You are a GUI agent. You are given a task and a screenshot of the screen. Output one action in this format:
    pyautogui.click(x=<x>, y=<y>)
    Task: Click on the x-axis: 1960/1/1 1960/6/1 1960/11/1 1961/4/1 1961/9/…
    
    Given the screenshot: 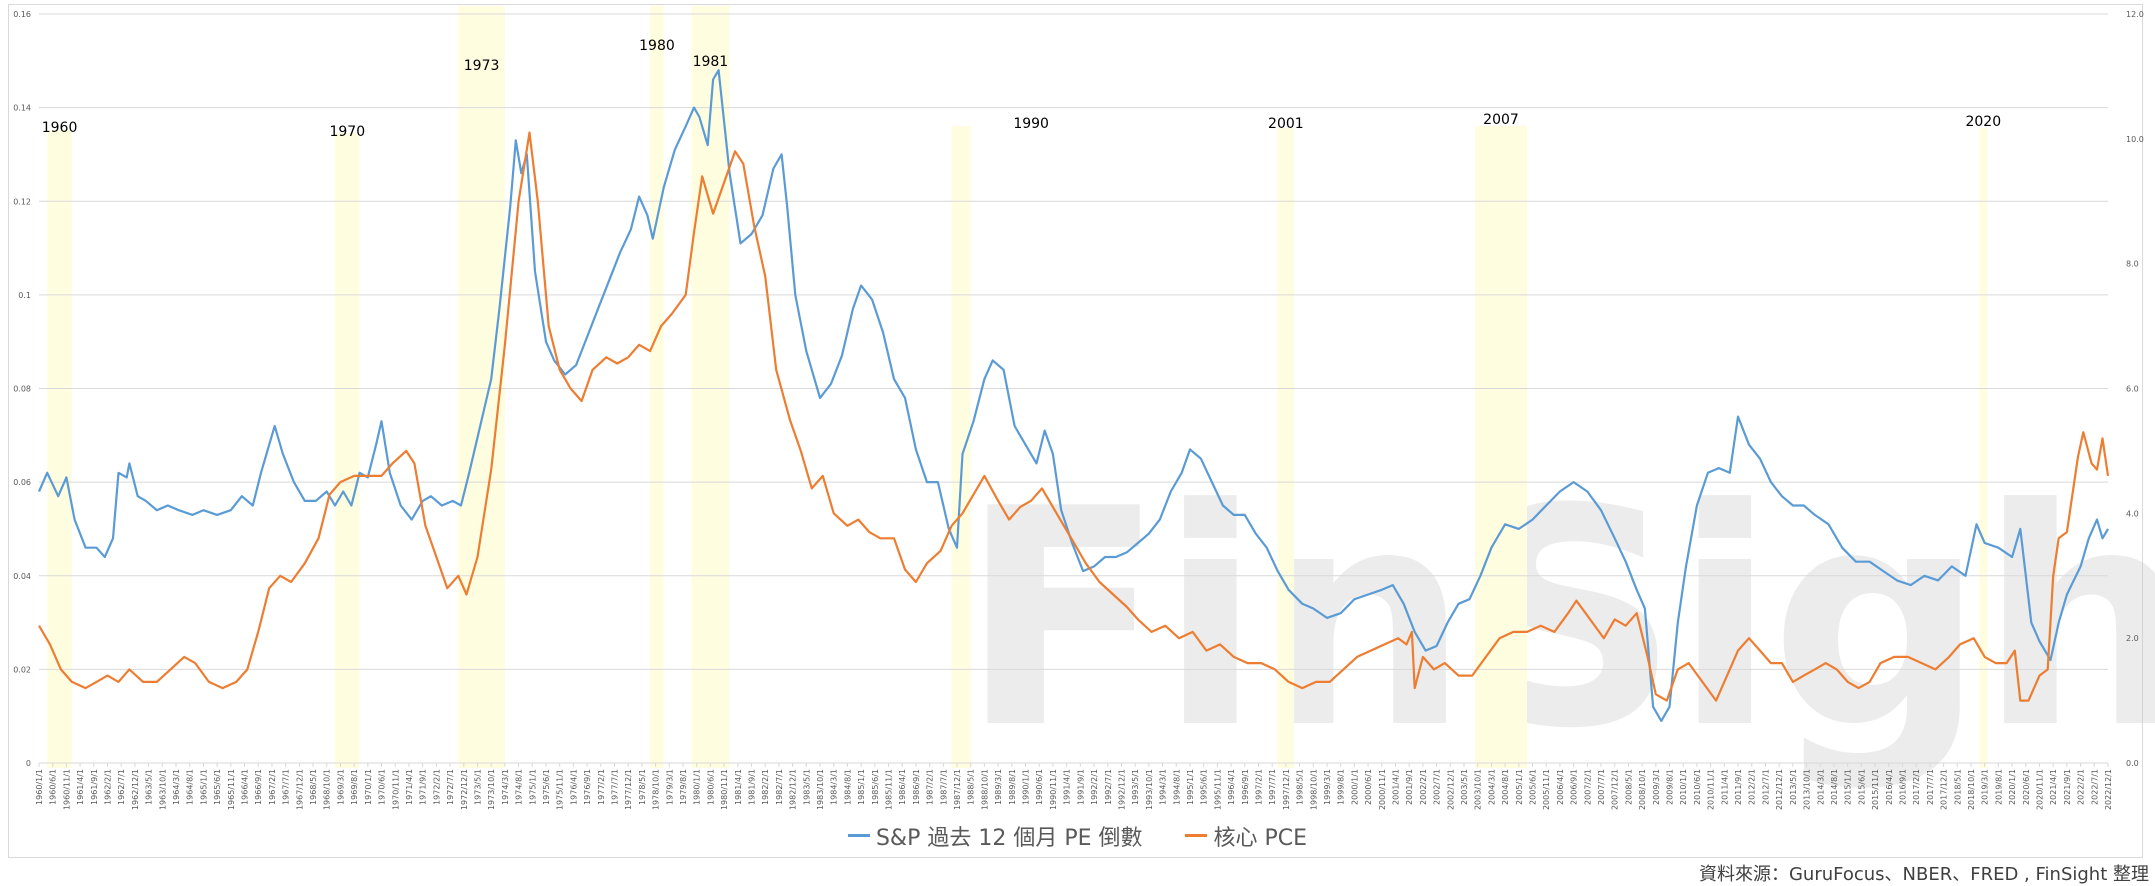 What is the action you would take?
    pyautogui.click(x=1074, y=786)
    